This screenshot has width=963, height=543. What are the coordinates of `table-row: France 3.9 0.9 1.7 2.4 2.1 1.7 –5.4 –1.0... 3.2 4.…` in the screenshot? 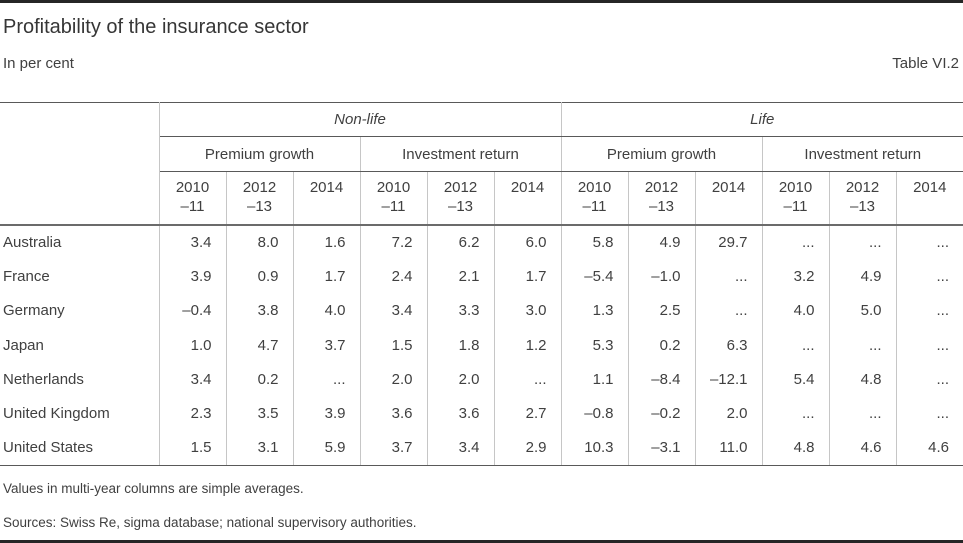 It's located at (481, 276).